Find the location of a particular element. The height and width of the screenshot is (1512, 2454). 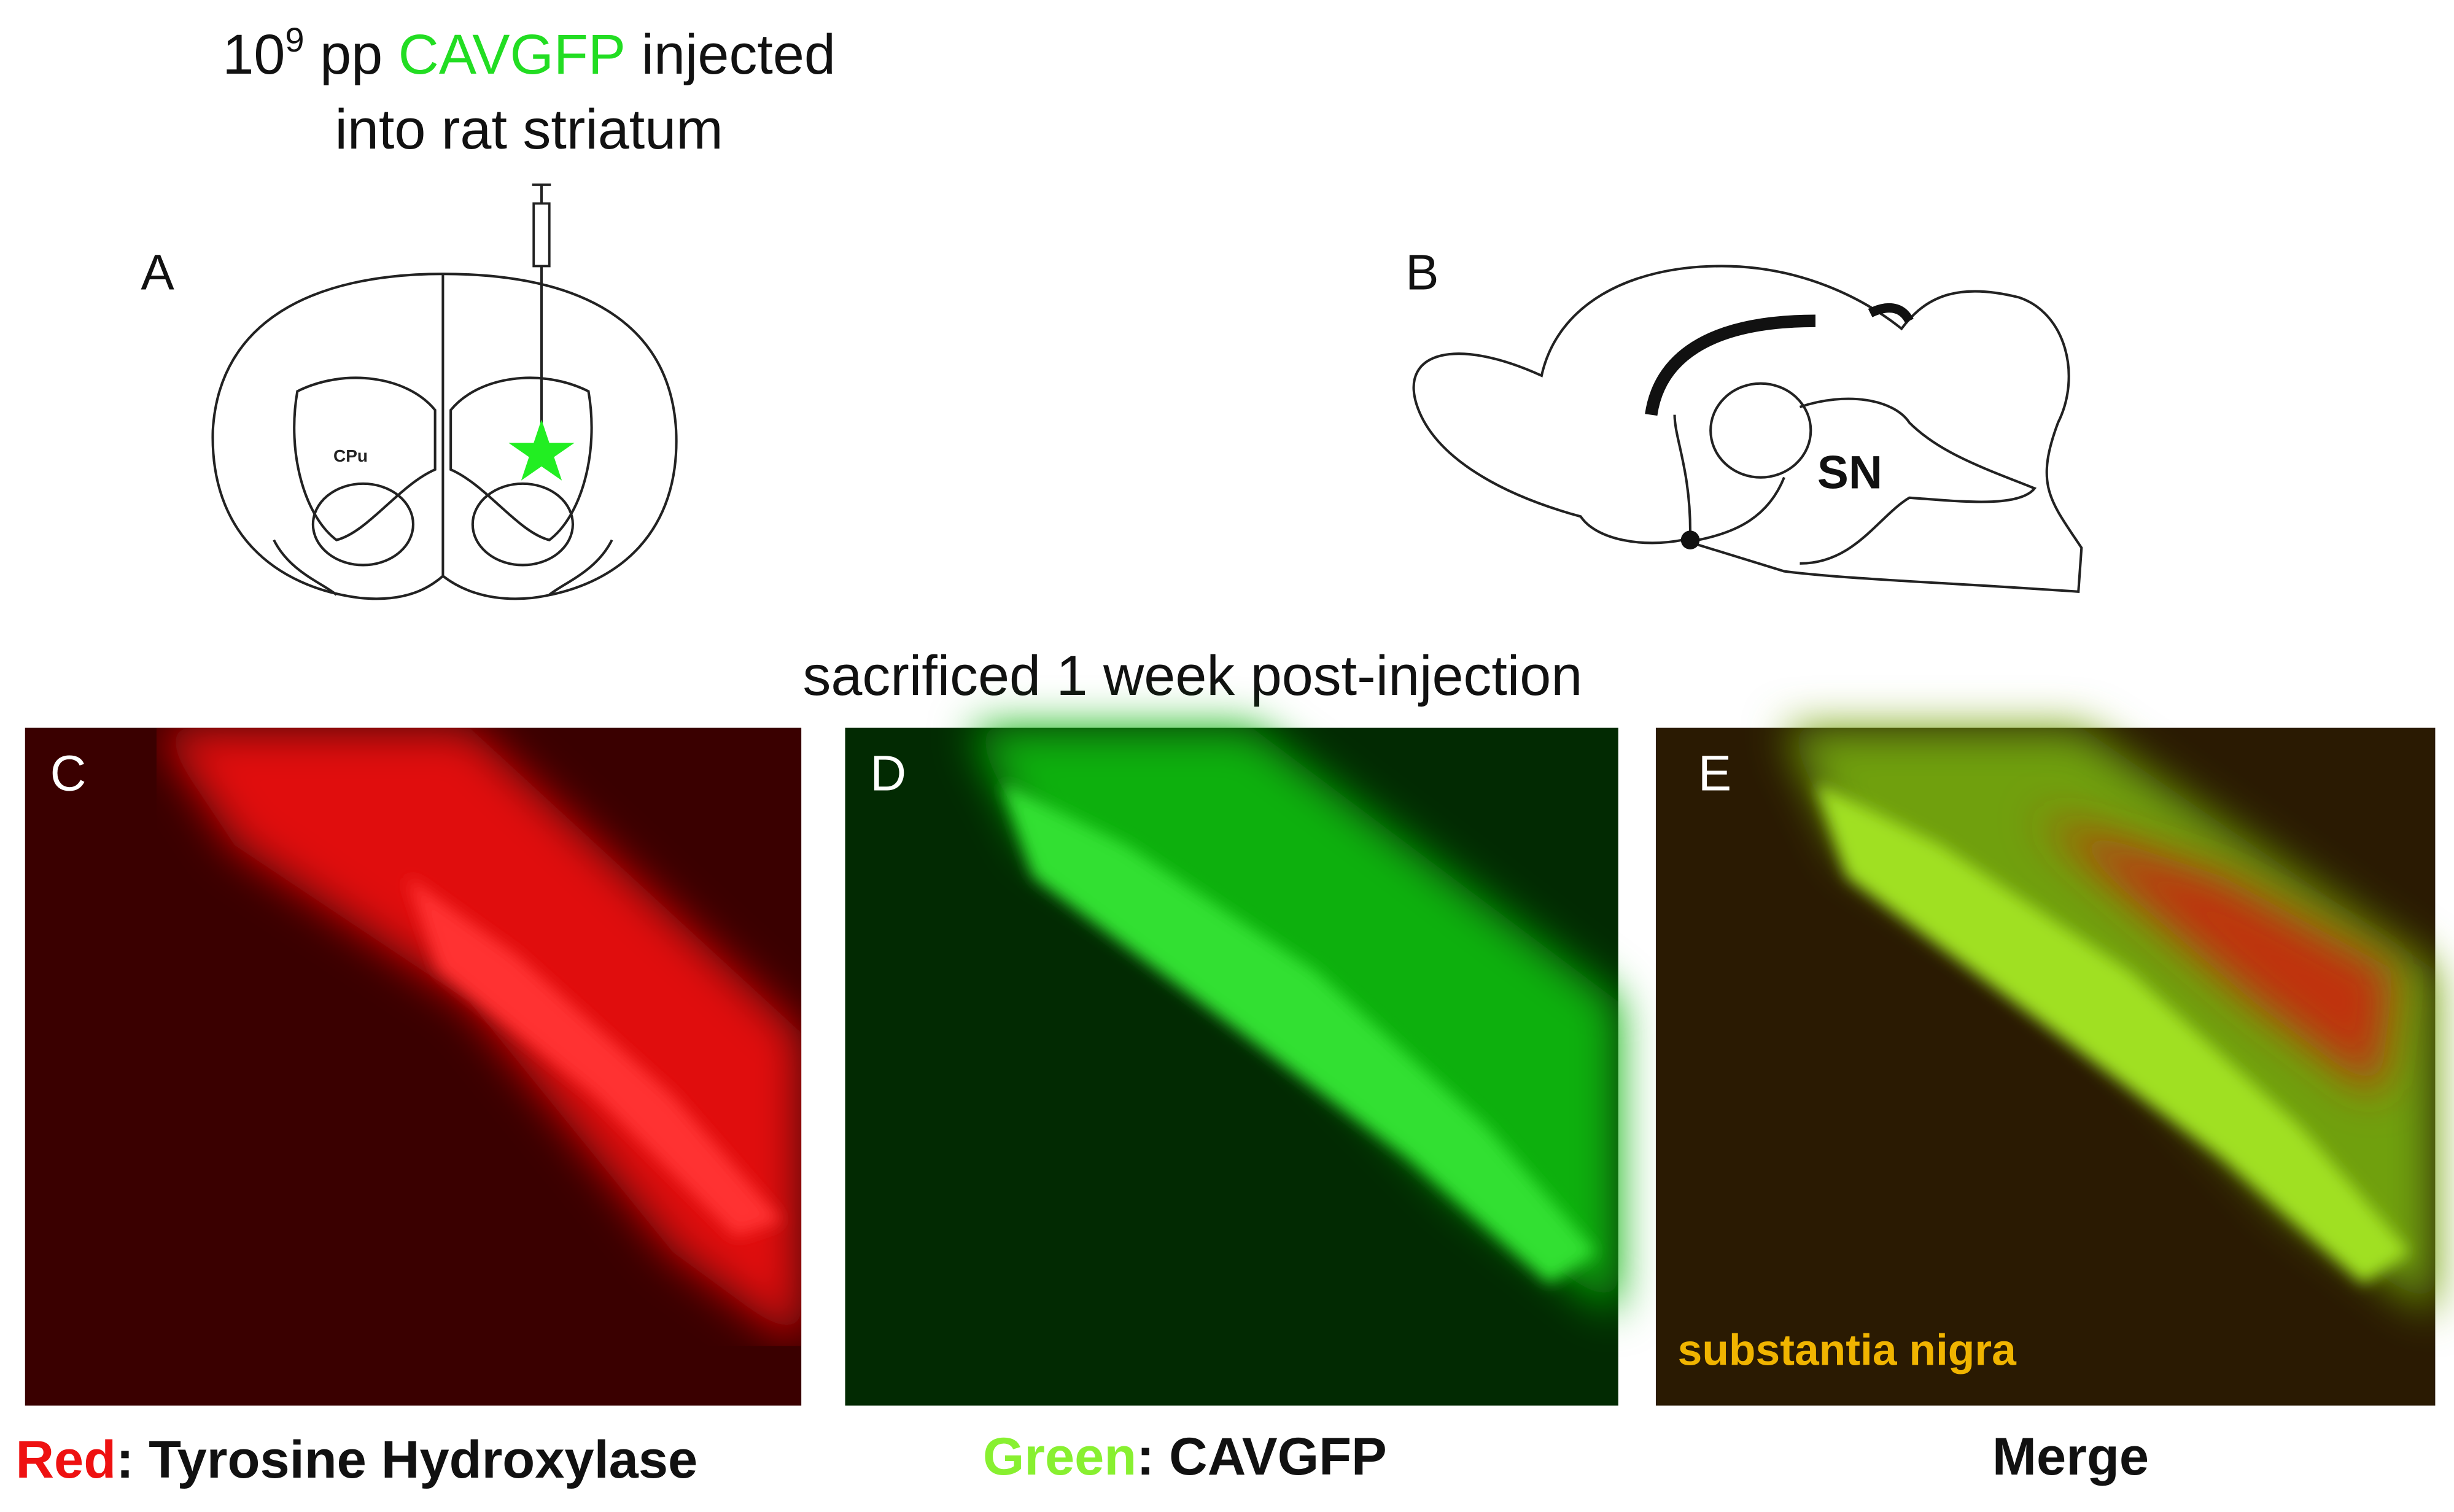

micrograph-merge is located at coordinates (2046, 1066).